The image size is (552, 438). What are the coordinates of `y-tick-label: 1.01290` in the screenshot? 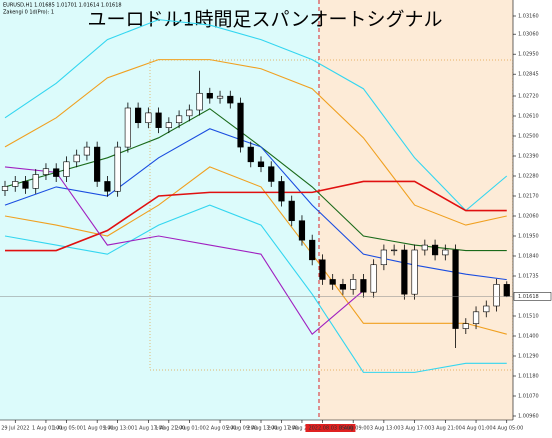 It's located at (528, 357).